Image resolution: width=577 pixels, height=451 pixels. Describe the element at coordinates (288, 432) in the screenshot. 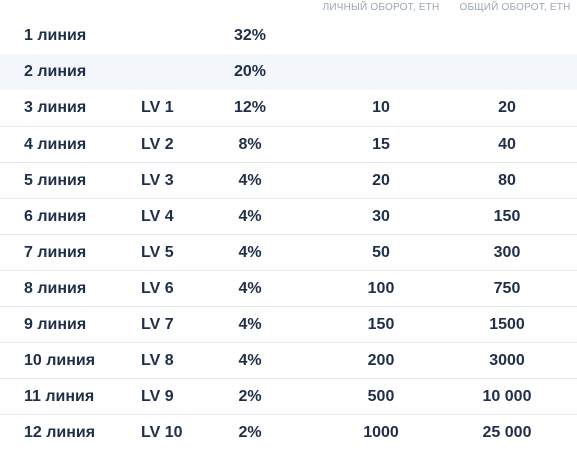

I see `table-row: 12 линия LV 10 2% 1000 25 000` at that location.